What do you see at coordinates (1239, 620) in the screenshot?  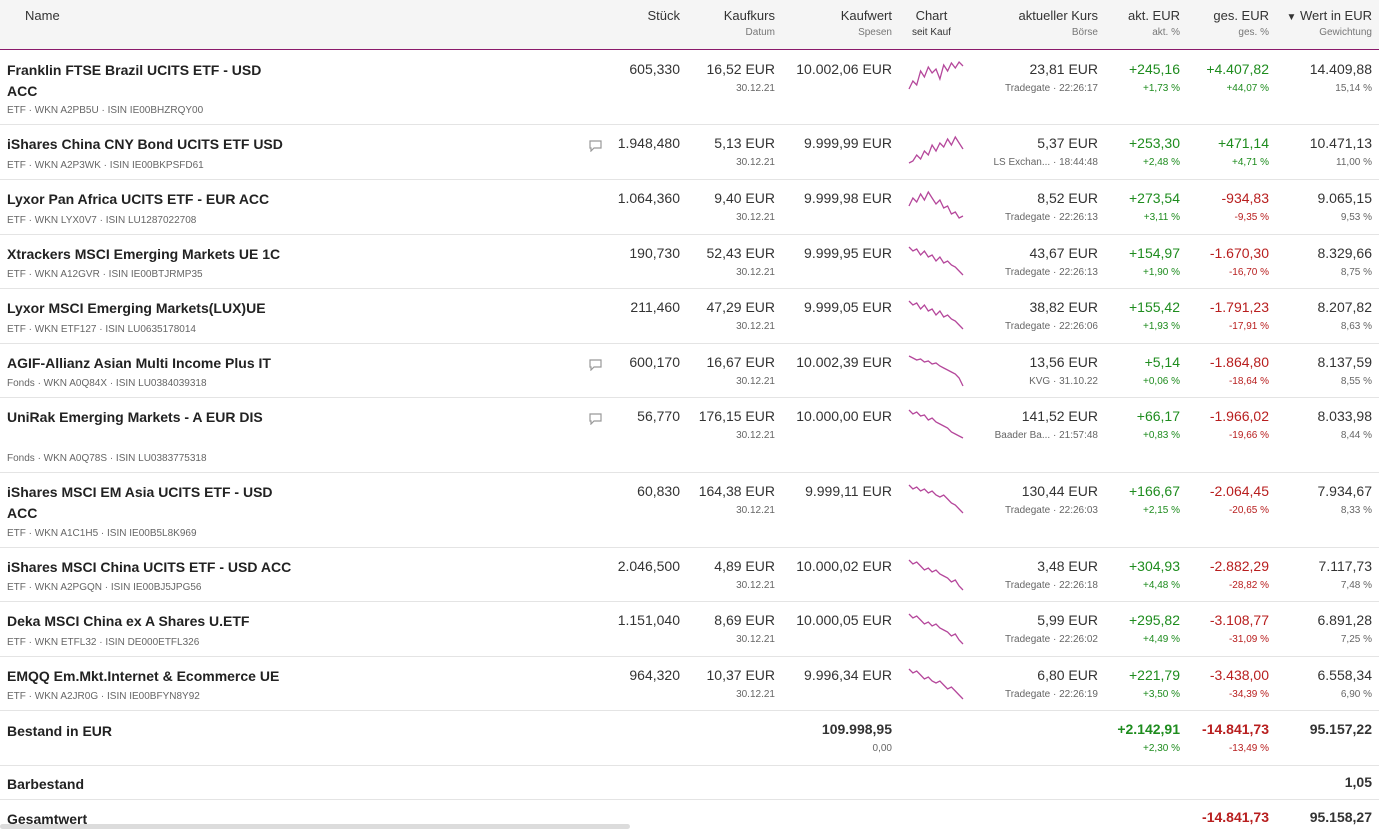 I see `ges-eur-value: -3.108,77` at bounding box center [1239, 620].